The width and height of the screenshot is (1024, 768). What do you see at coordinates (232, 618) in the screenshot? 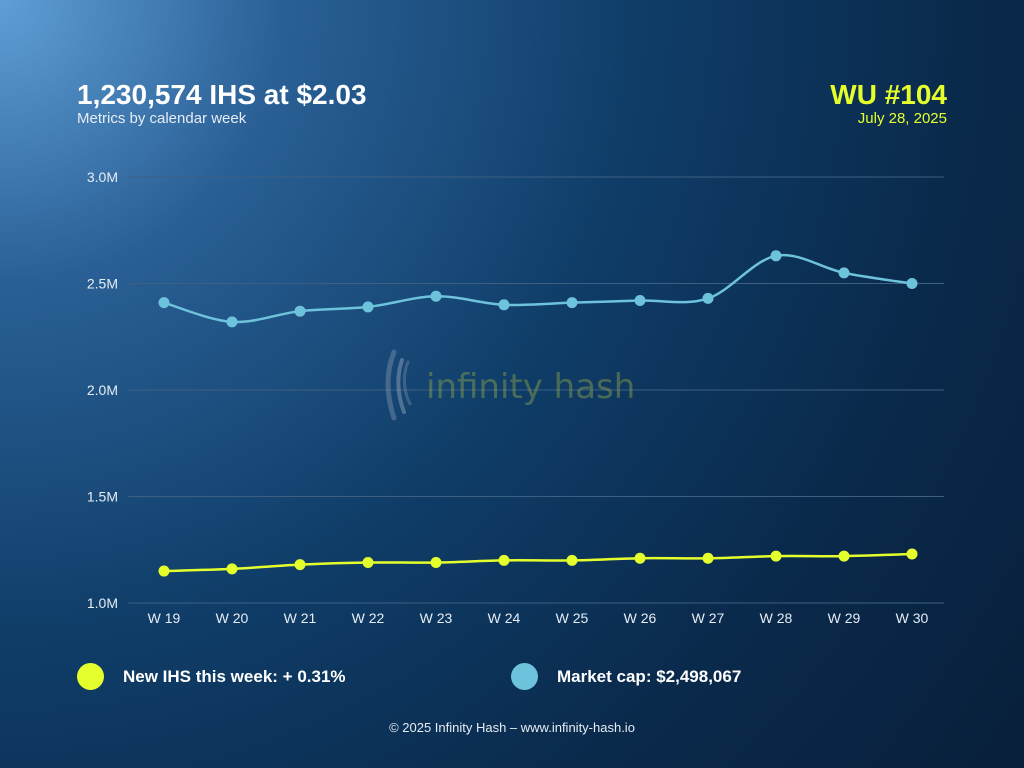
I see `x-tick-label: W 20` at bounding box center [232, 618].